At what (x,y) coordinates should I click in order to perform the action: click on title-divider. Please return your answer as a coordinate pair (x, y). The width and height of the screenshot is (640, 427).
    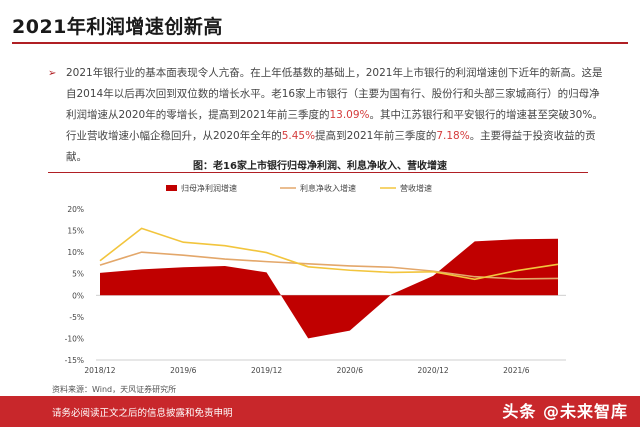
    Looking at the image, I should click on (320, 43).